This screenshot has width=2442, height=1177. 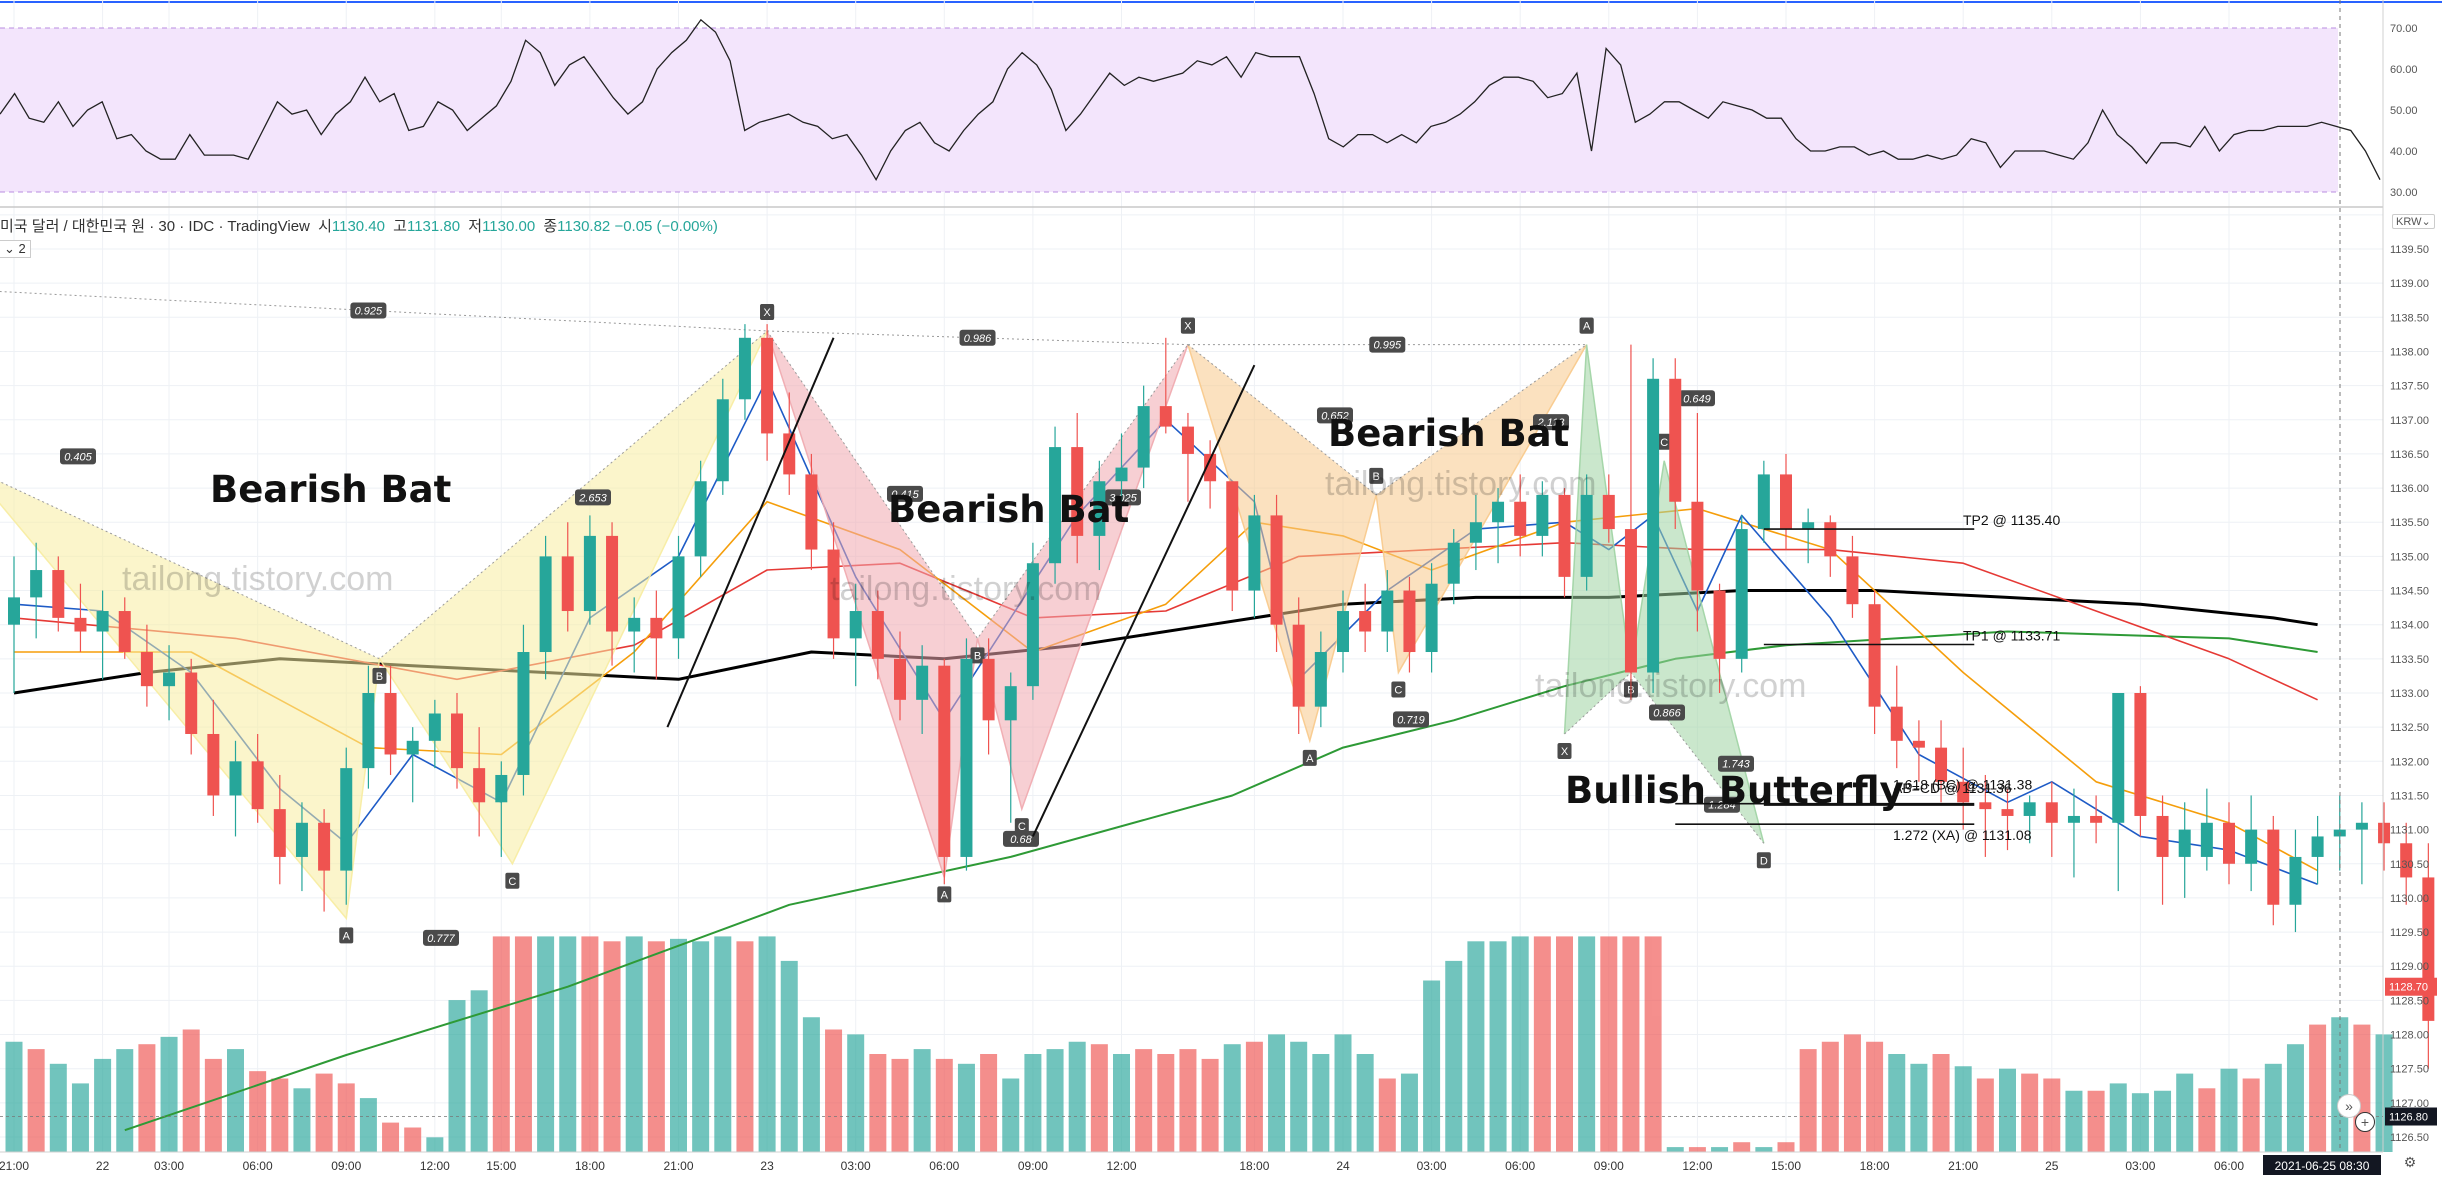 What do you see at coordinates (2409, 1036) in the screenshot?
I see `price-tick-label: 1128.00` at bounding box center [2409, 1036].